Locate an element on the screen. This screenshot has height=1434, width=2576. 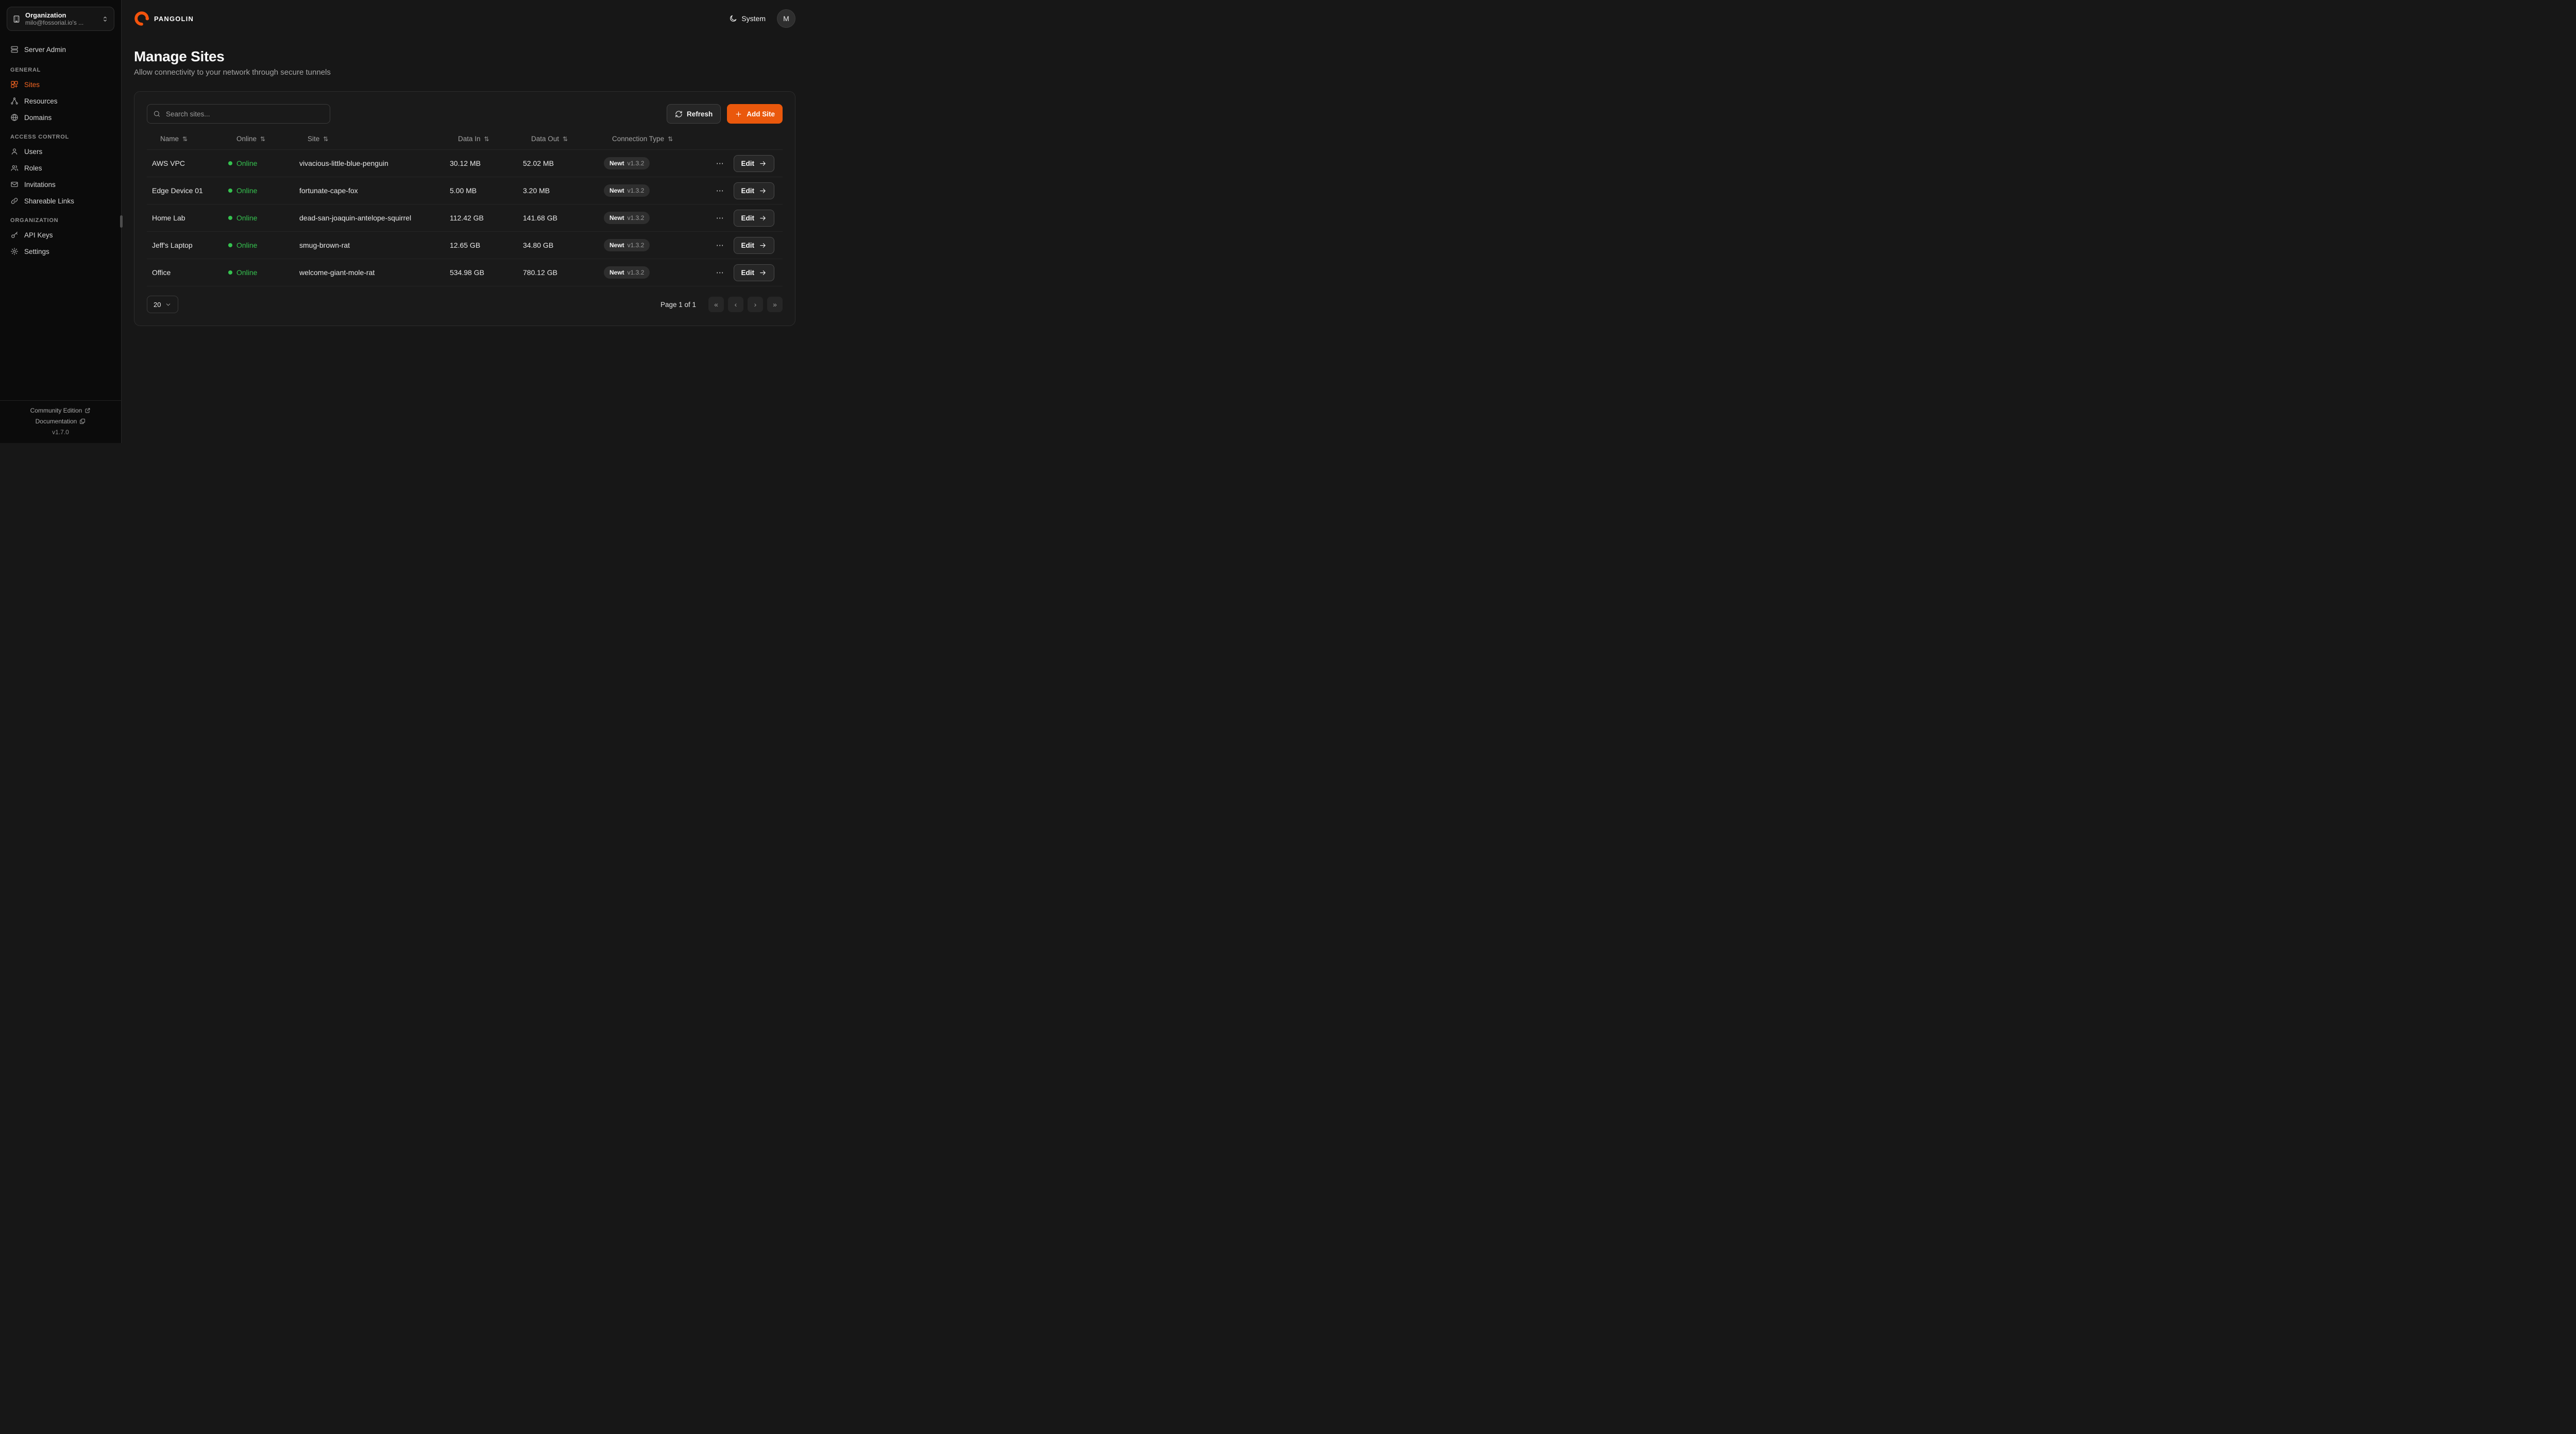
data-in-cell: 534.98 GB is located at coordinates (467, 272).